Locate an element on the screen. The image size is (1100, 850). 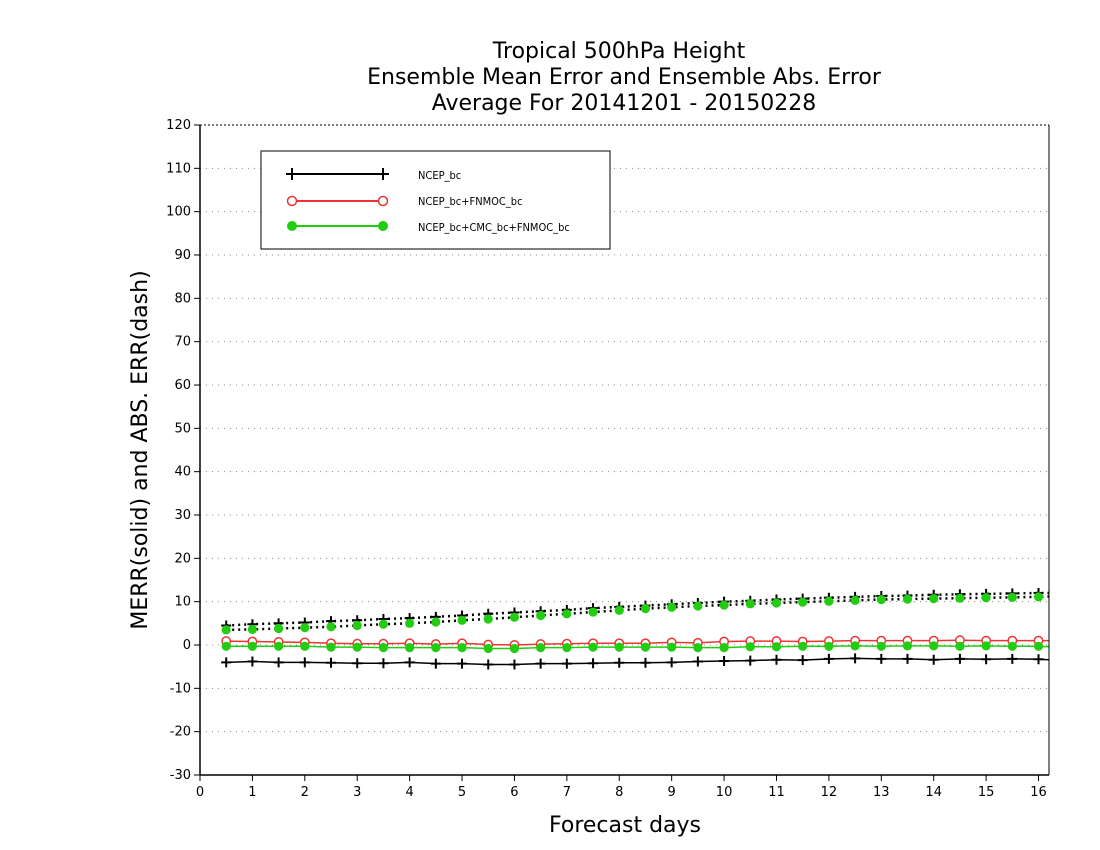
x-tick-label-11: 11 is located at coordinates (776, 792).